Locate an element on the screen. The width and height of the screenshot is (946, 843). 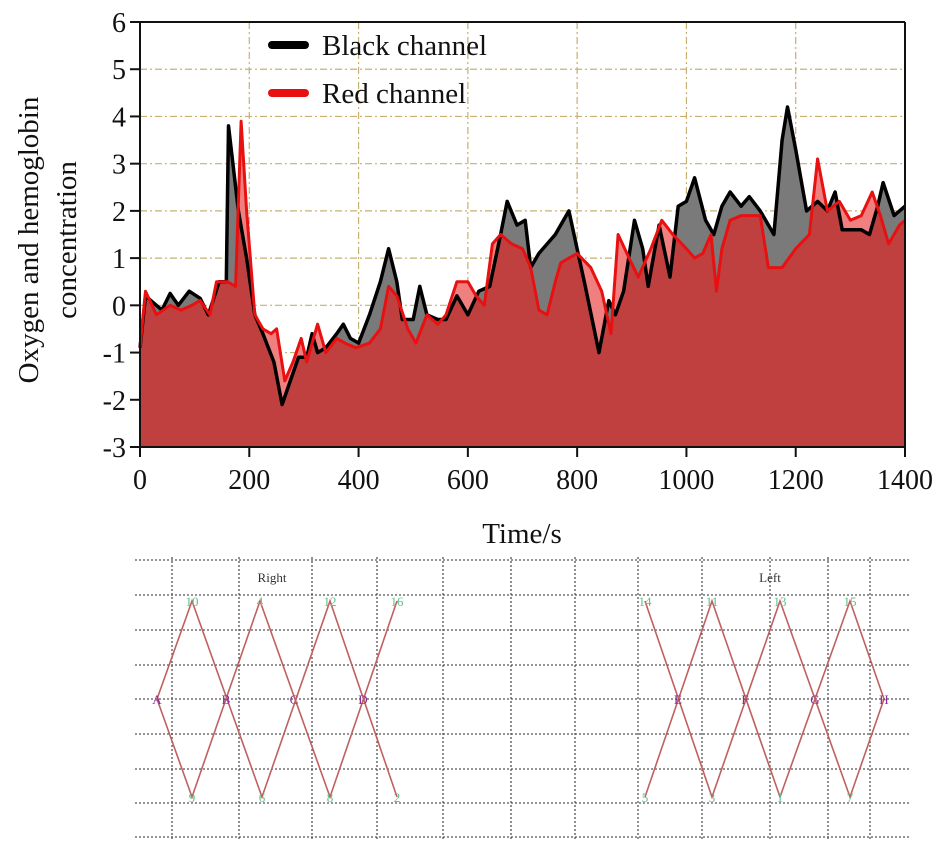
left-middle-label: H is located at coordinates (883, 699).